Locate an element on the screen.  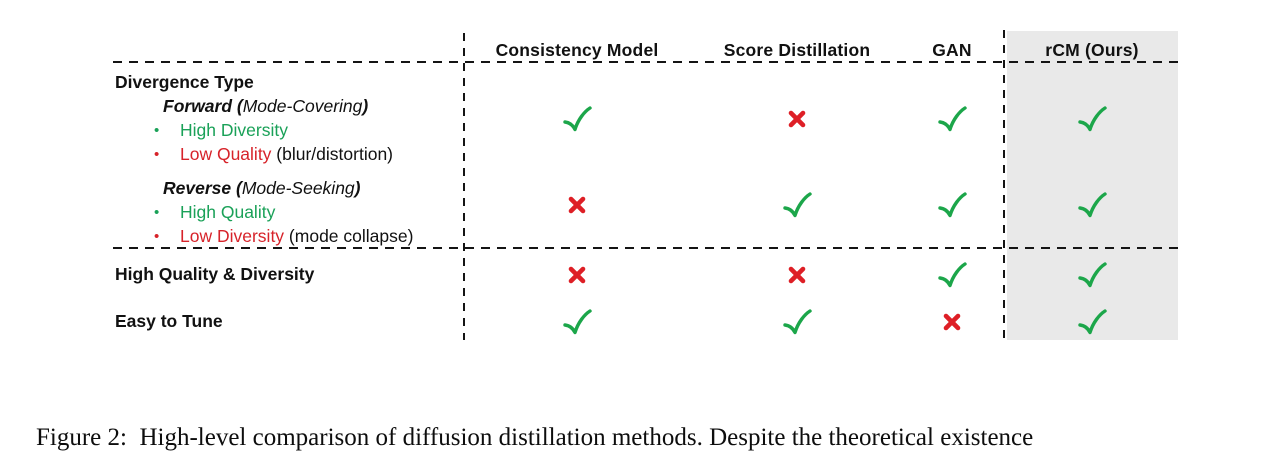
bullet-note: (mode collapse) is located at coordinates (349, 236).